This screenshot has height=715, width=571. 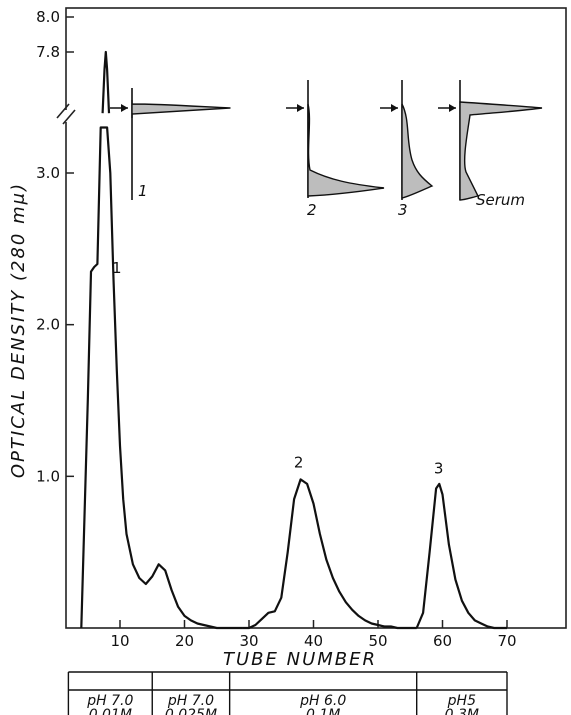 I want to click on x-tick-label: 70, so click(x=506, y=641).